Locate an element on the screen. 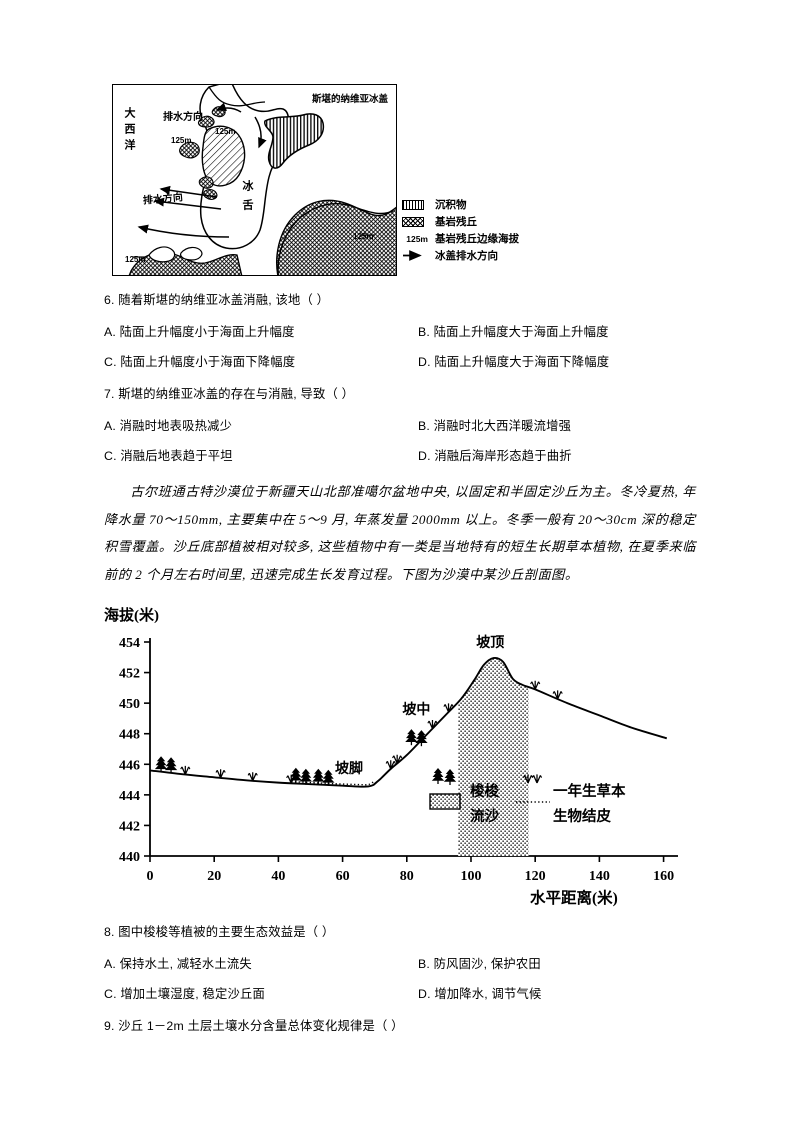 The width and height of the screenshot is (794, 1123). question-7-option-b: B. 消融时北大西洋暖流增强 is located at coordinates (495, 426).